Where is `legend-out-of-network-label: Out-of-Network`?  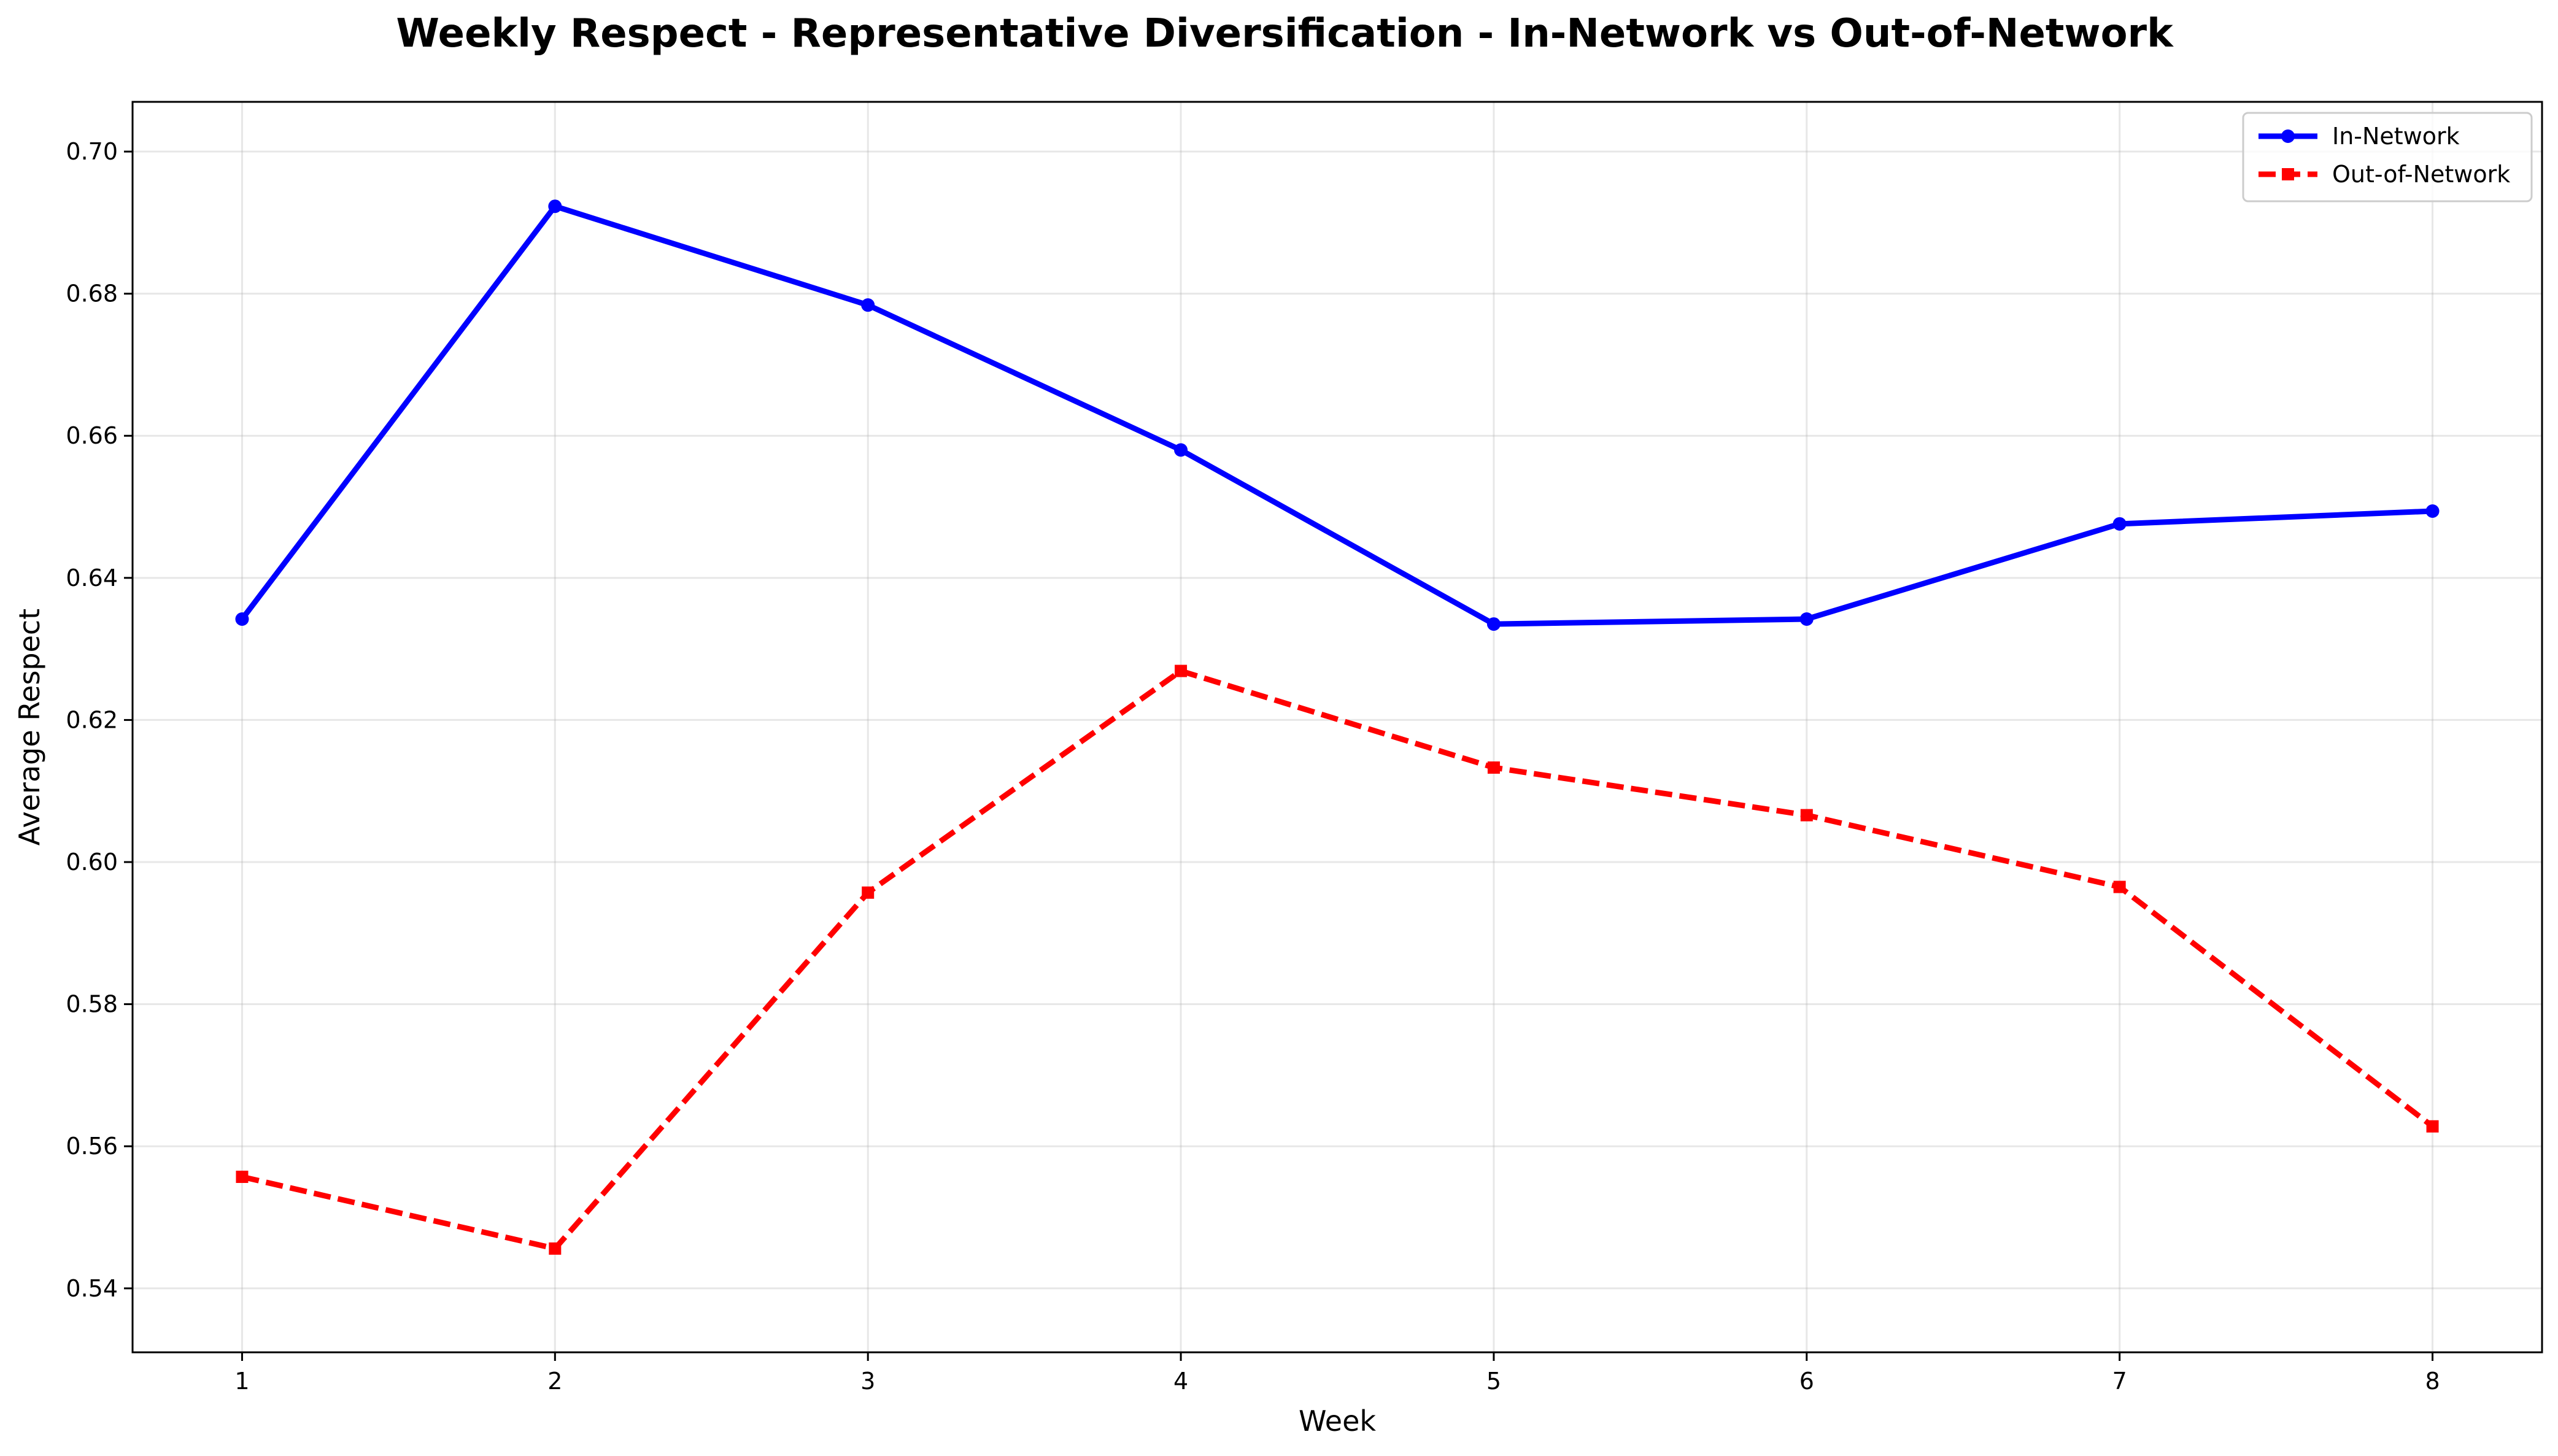
legend-out-of-network-label: Out-of-Network is located at coordinates (2421, 174).